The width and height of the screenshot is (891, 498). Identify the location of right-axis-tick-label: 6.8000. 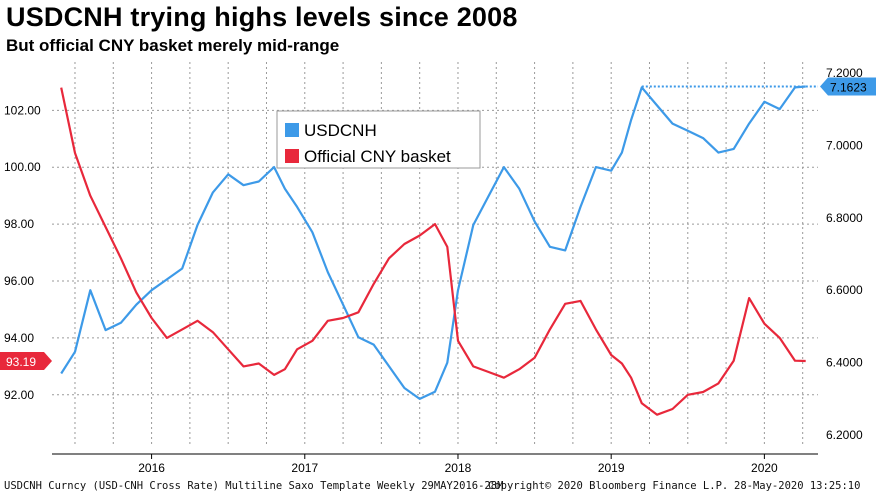
(844, 218).